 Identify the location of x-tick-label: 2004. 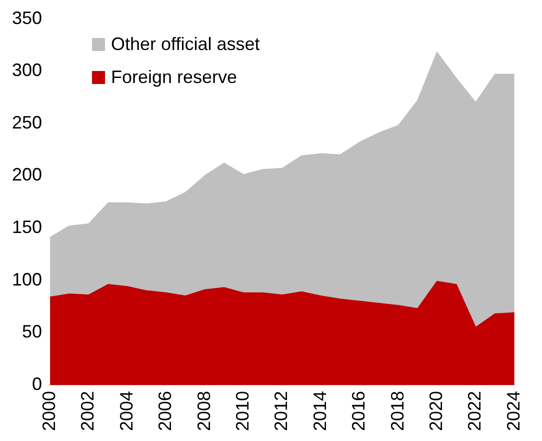
(126, 411).